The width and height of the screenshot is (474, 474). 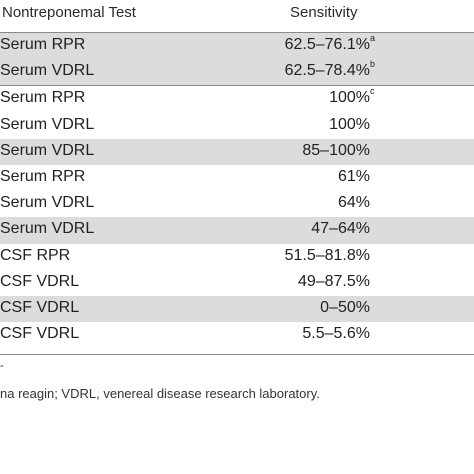 What do you see at coordinates (336, 150) in the screenshot?
I see `row-sensitivity: 85–100%` at bounding box center [336, 150].